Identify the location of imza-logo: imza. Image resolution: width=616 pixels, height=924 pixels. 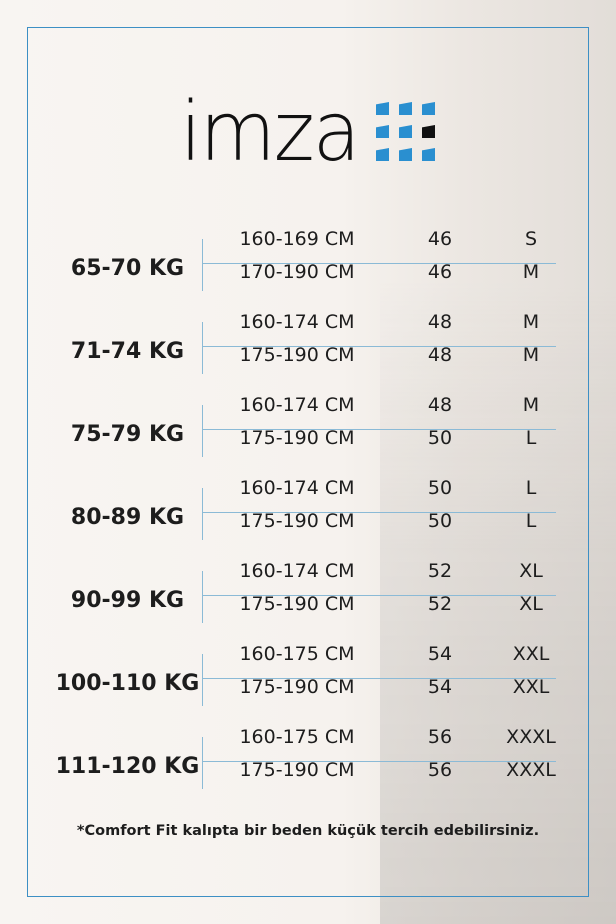
(274, 132).